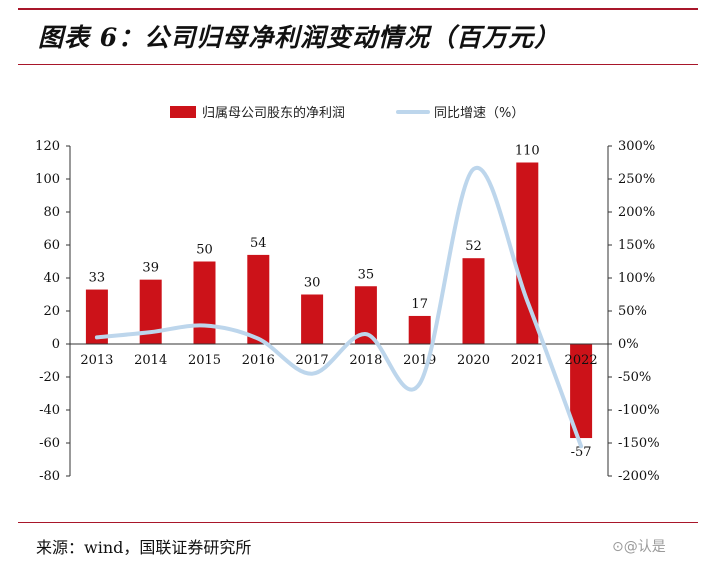 This screenshot has width=713, height=570. I want to click on bar-data-label: 35, so click(366, 274).